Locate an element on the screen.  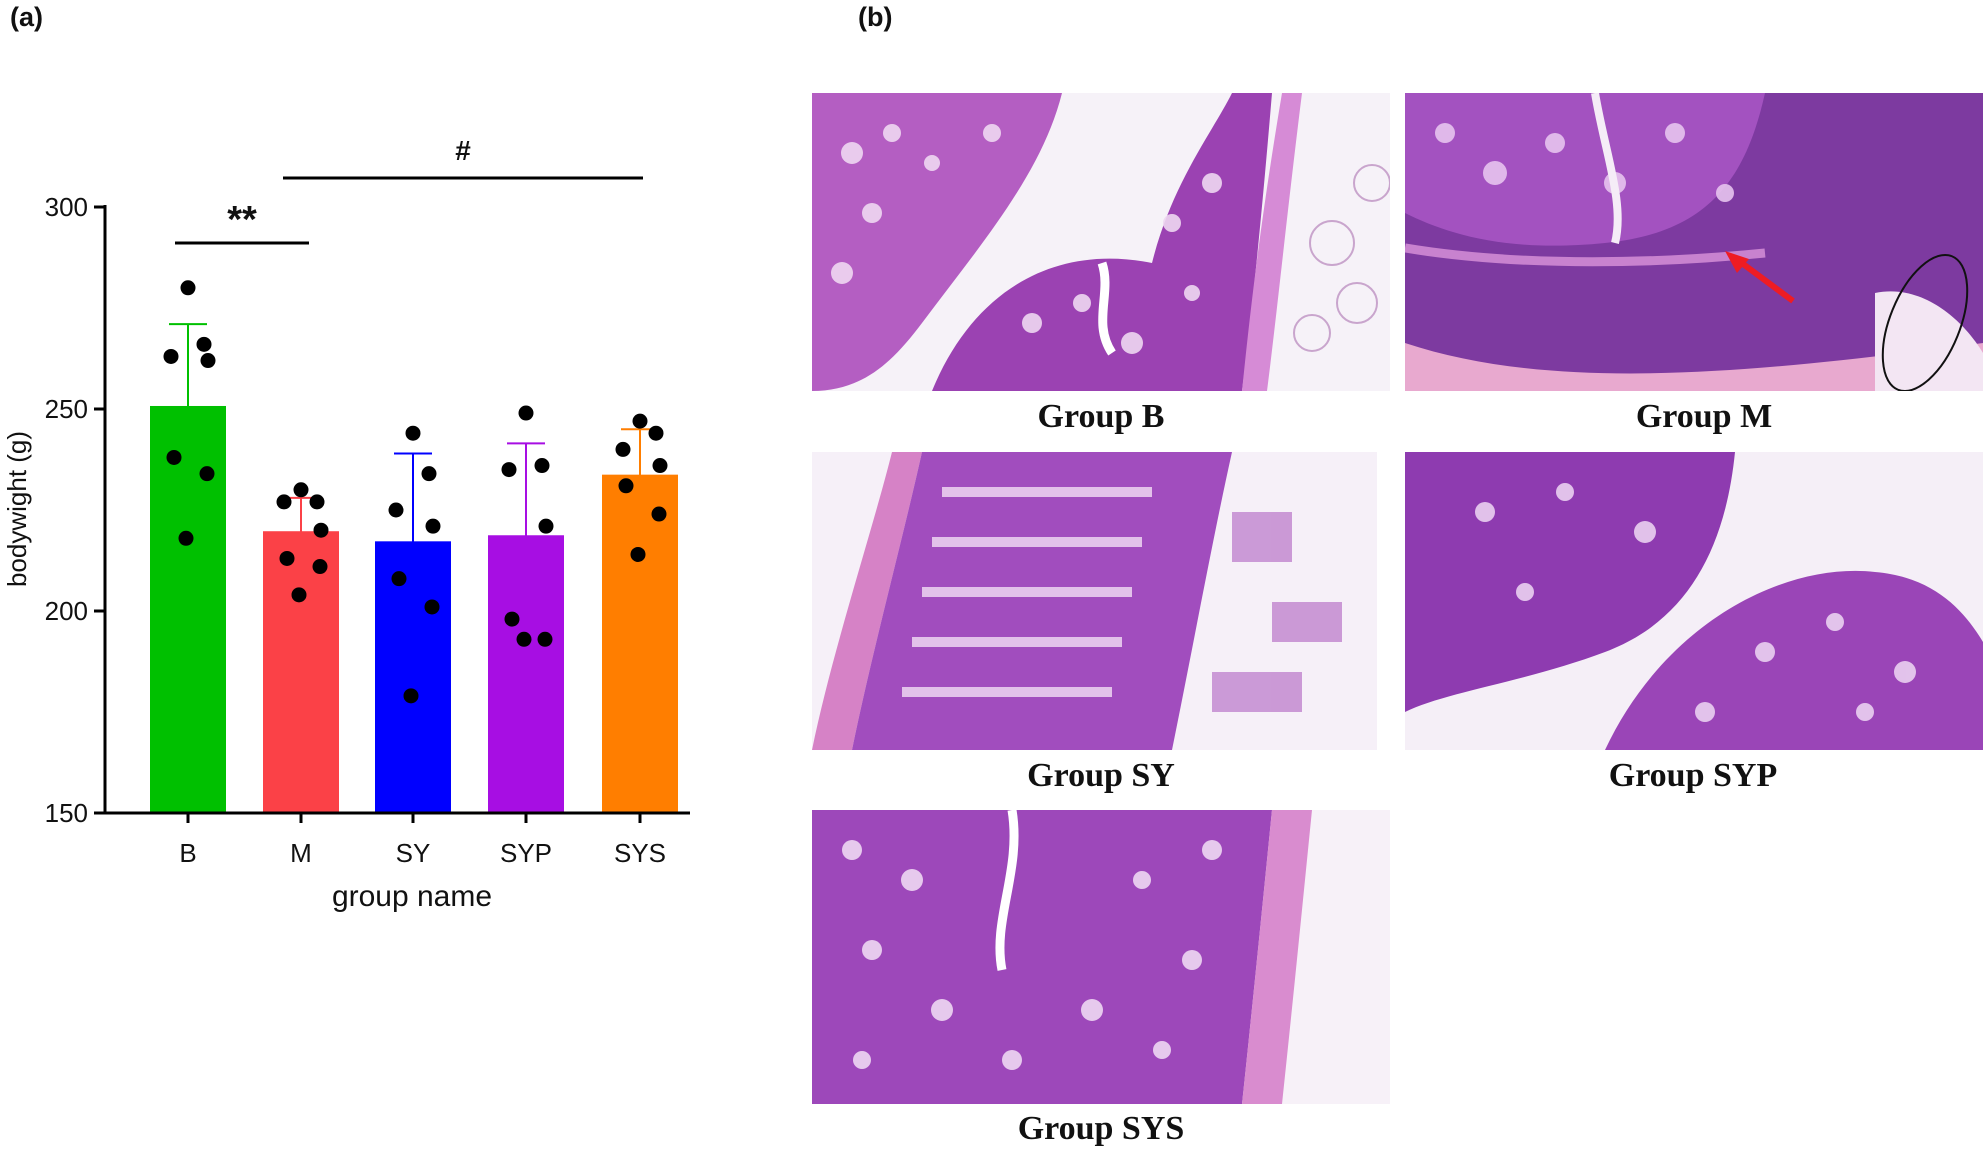
caption-group-syp: Group SYP is located at coordinates (1693, 775).